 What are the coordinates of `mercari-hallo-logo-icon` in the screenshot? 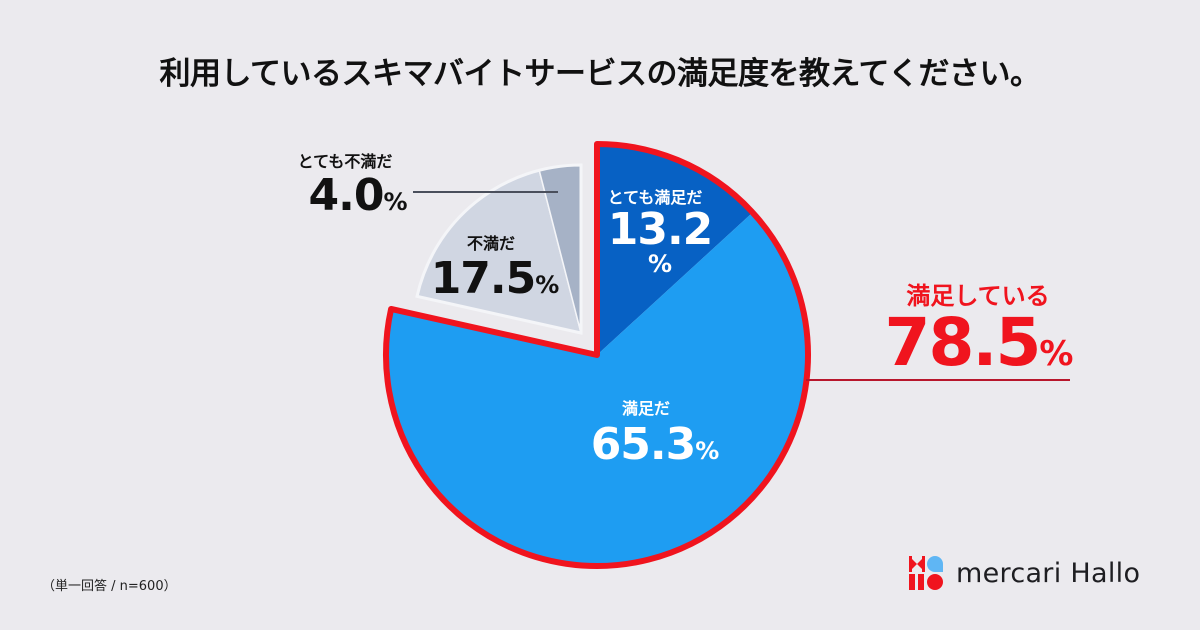 It's located at (926, 573).